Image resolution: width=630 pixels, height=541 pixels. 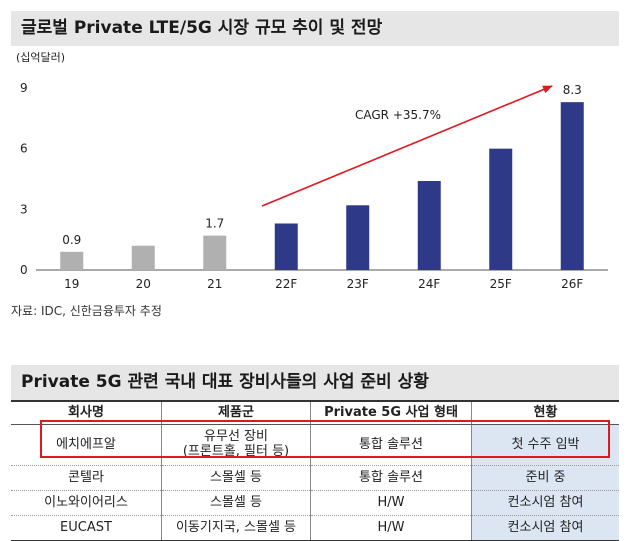 What do you see at coordinates (40, 57) in the screenshot?
I see `y-axis-unit-label: (십억달러)` at bounding box center [40, 57].